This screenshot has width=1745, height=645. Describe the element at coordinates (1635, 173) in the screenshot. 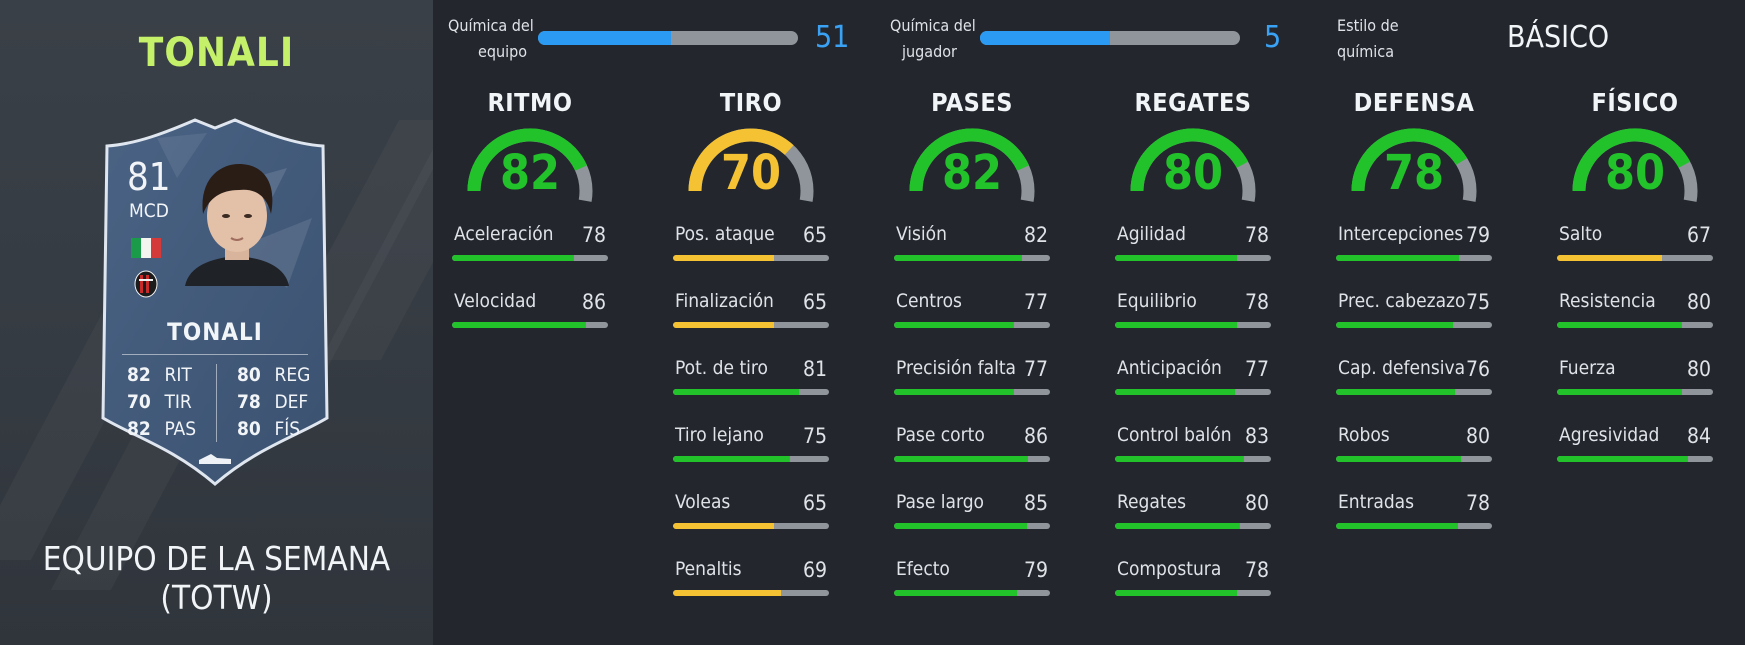

I see `category-value: 80` at that location.